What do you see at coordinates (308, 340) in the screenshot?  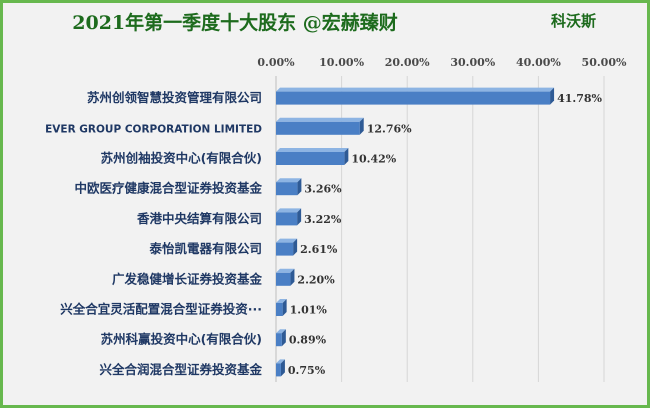 I see `data-label: 0.89%` at bounding box center [308, 340].